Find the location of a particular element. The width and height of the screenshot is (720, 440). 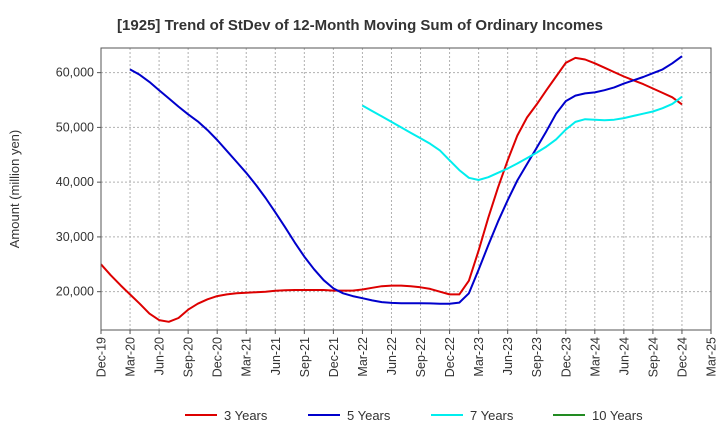

x-tick-label: Dec-20 is located at coordinates (218, 357).